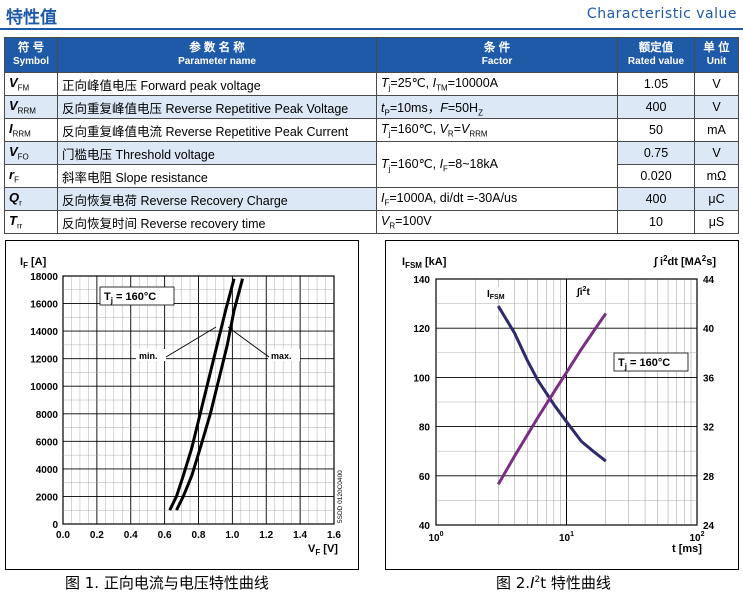 The height and width of the screenshot is (596, 743). What do you see at coordinates (165, 535) in the screenshot?
I see `x-tick-label: 0.6` at bounding box center [165, 535].